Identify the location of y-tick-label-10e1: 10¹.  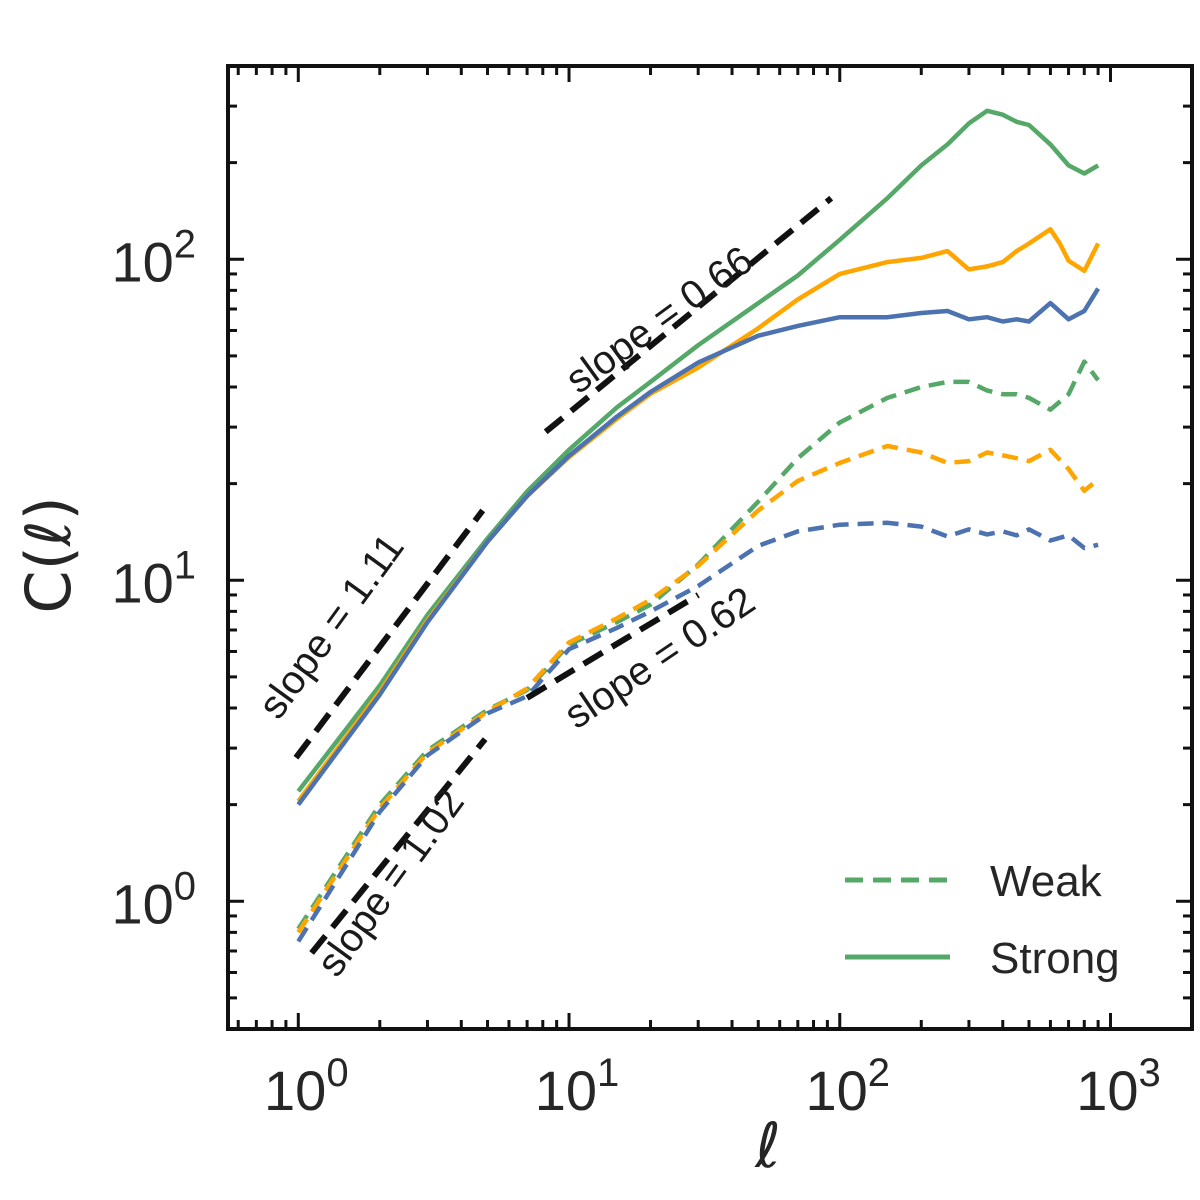
(153, 578).